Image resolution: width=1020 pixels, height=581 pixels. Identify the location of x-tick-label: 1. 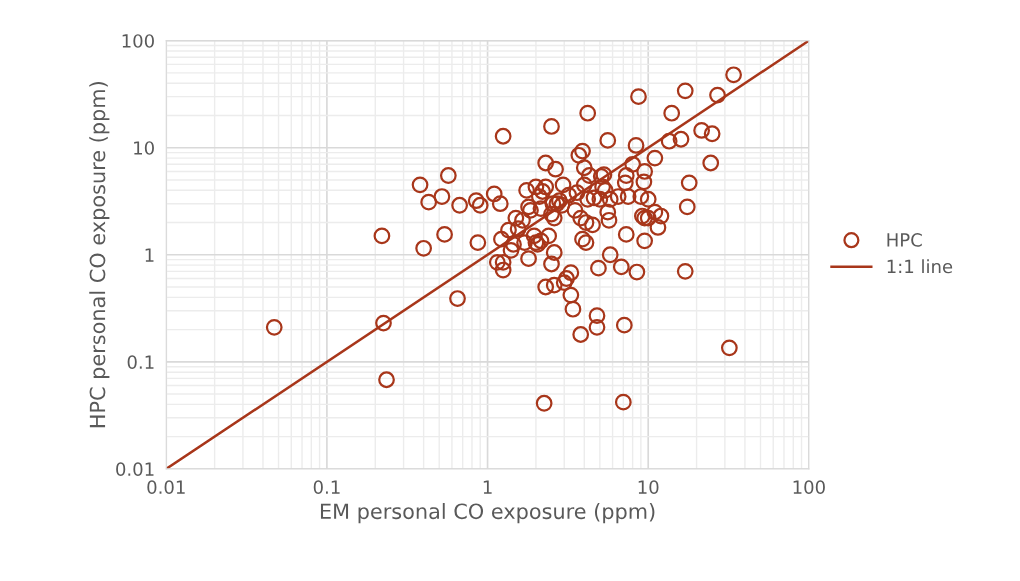
(487, 487).